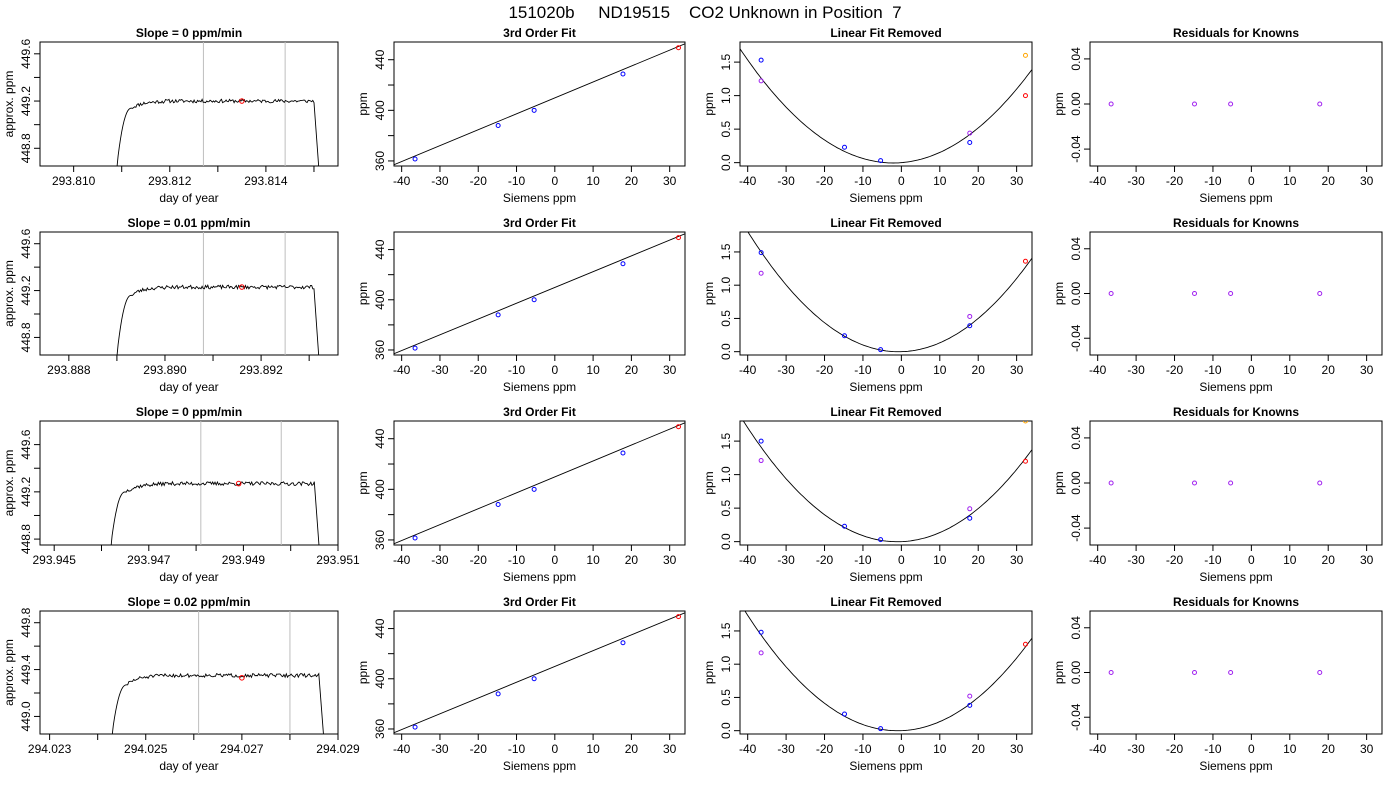  Describe the element at coordinates (26, 622) in the screenshot. I see `y-tick-label: 449.8` at that location.